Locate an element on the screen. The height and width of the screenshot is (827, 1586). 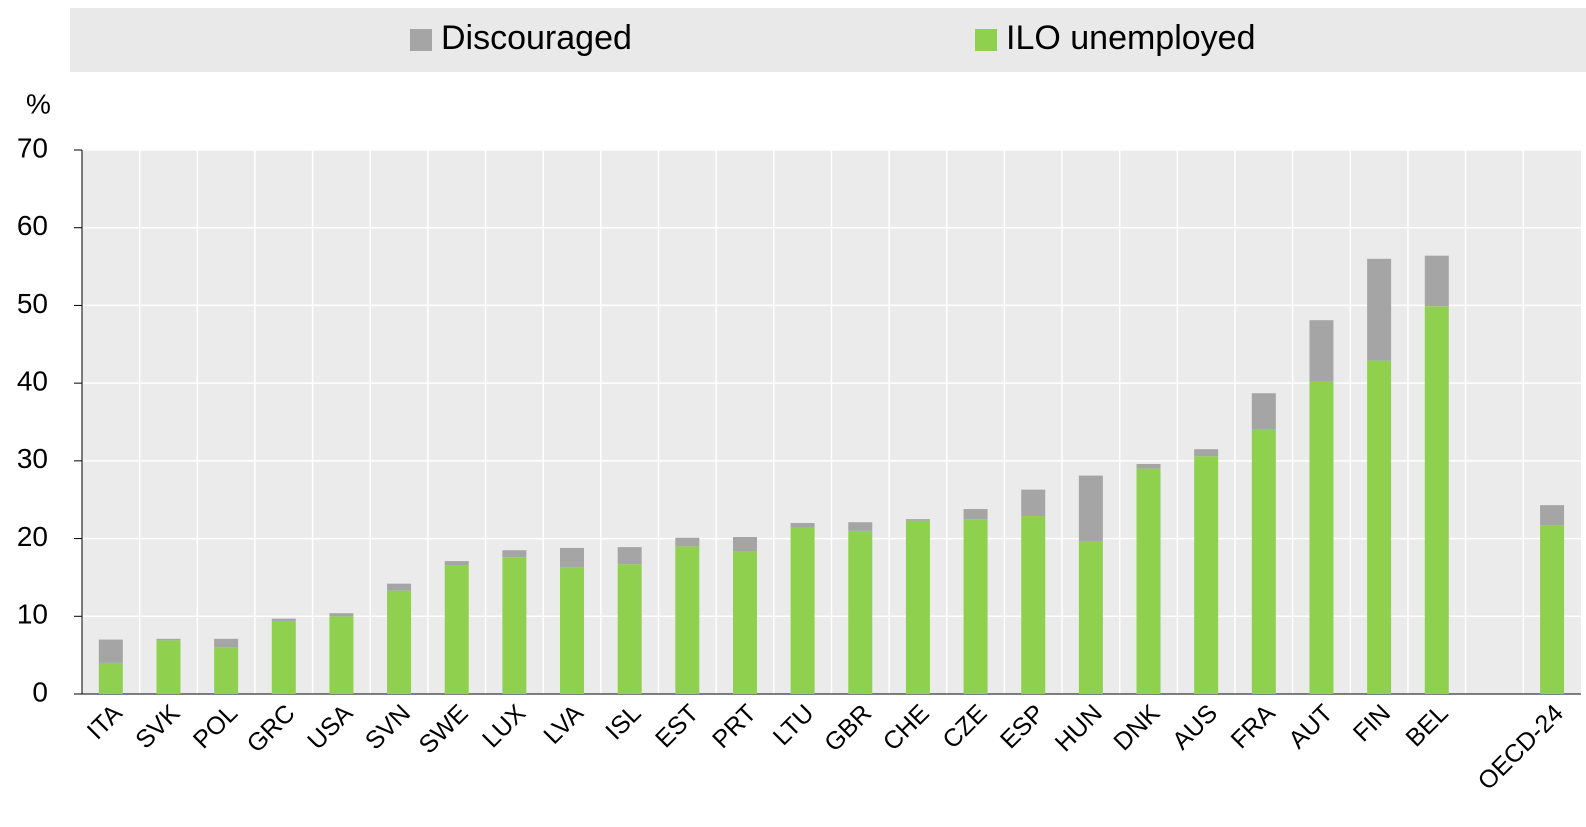
legend-label: Discouraged is located at coordinates (536, 38).